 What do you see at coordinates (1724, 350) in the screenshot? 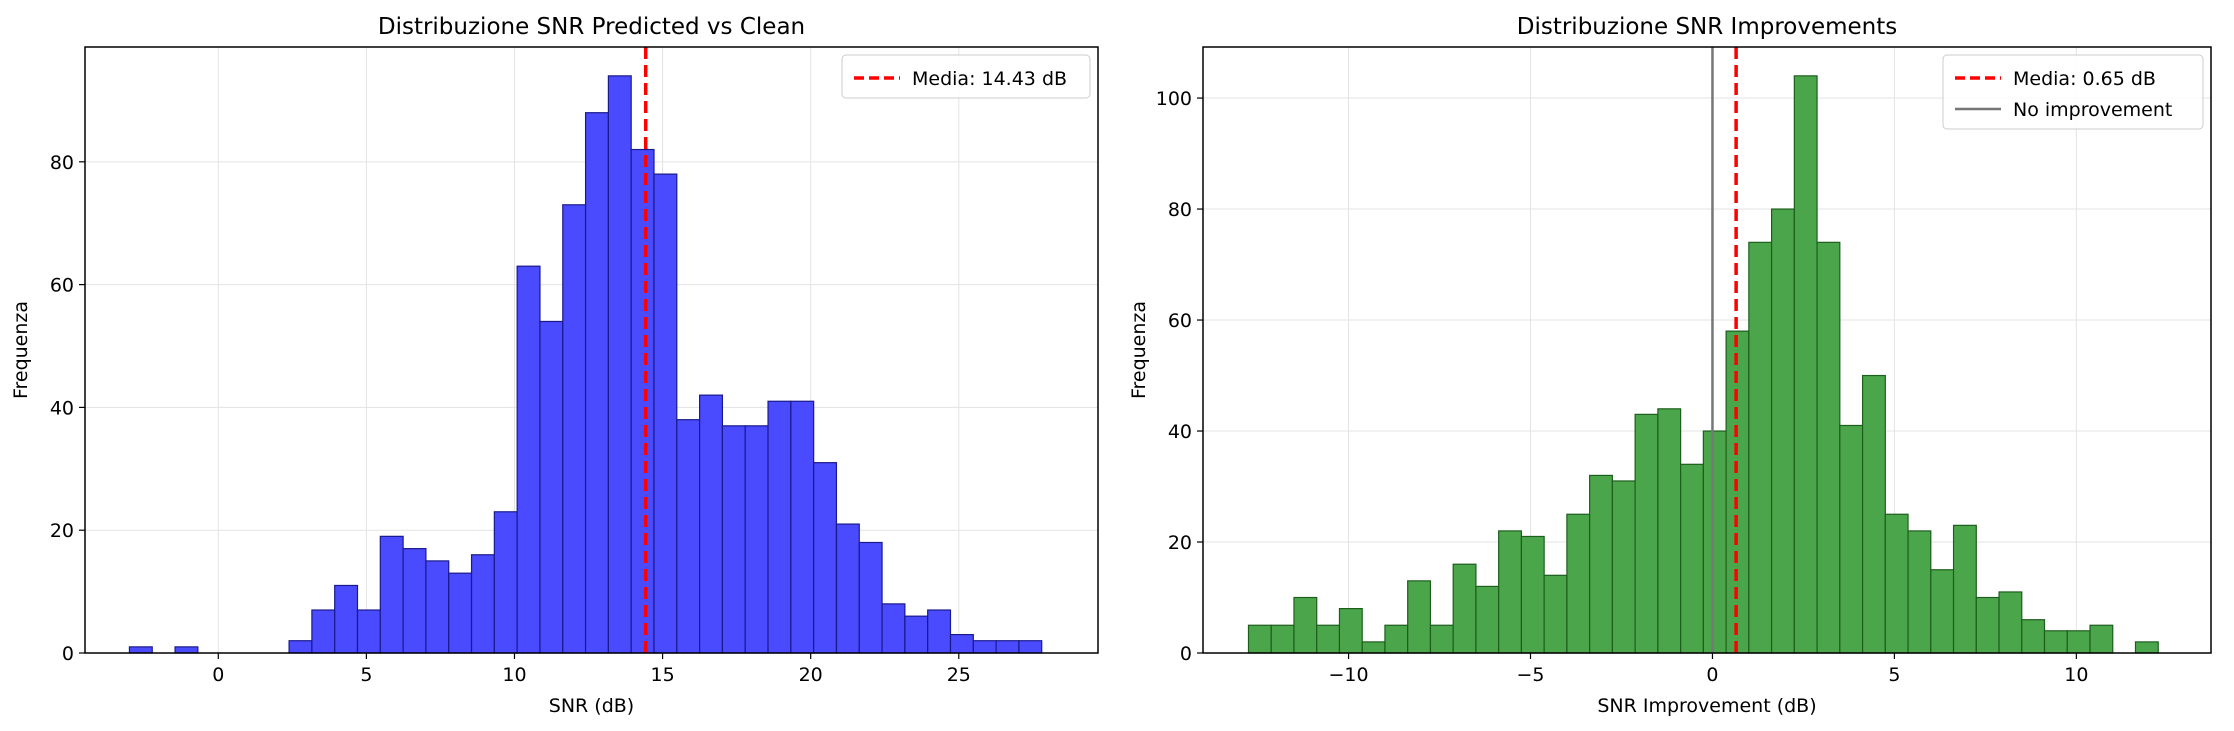
I see `reference-lines` at bounding box center [1724, 350].